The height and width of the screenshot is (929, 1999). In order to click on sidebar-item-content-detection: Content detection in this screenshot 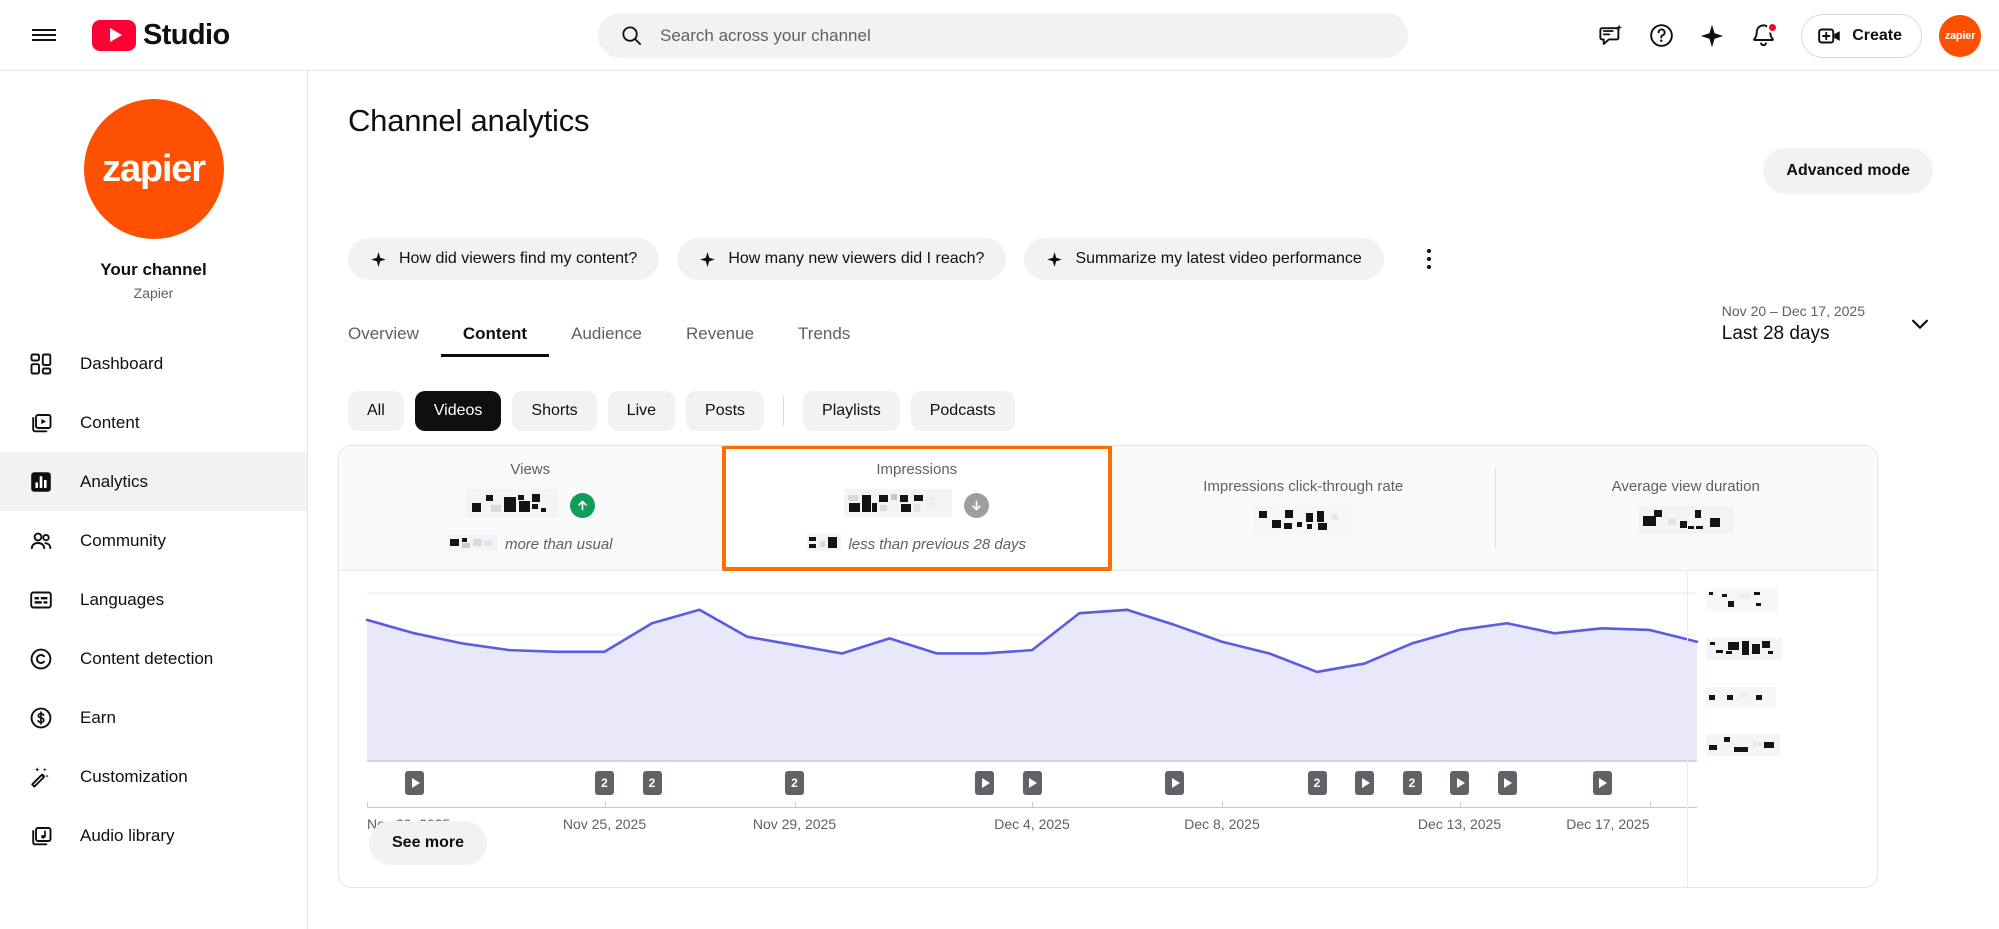, I will do `click(153, 658)`.